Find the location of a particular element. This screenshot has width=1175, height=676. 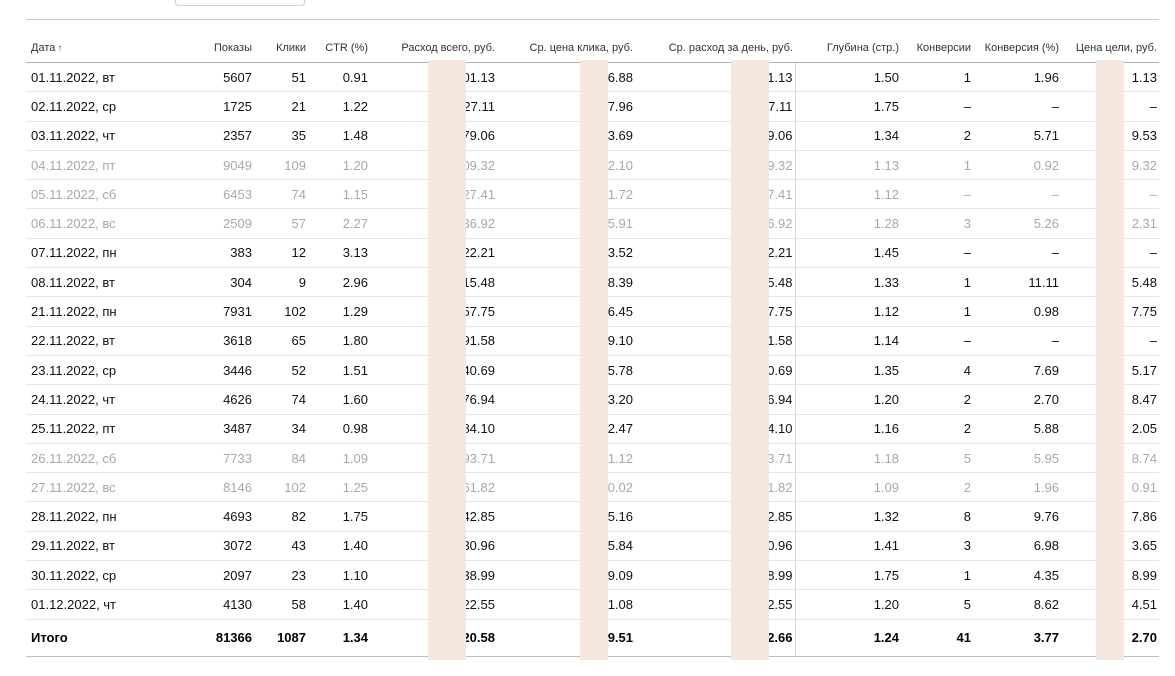

cell-shows: 1725 is located at coordinates (210, 106).